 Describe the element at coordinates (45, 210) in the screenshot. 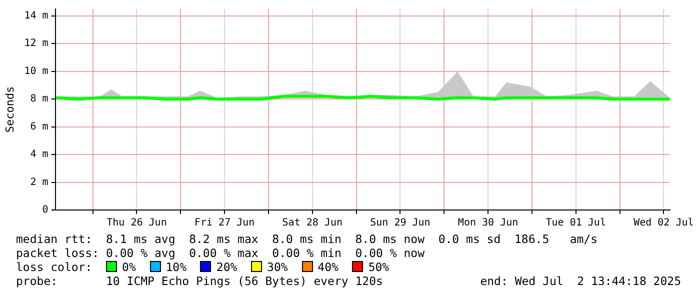

I see `y-tick-label: 0` at that location.